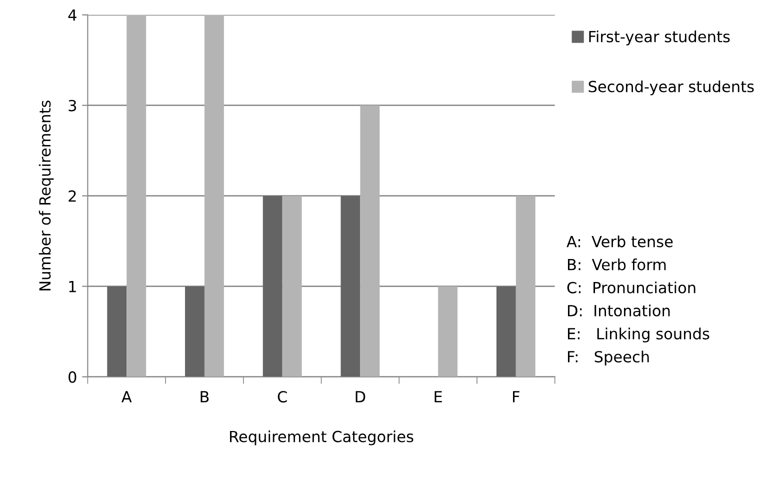  I want to click on text: C: Pronunciation, so click(631, 288).